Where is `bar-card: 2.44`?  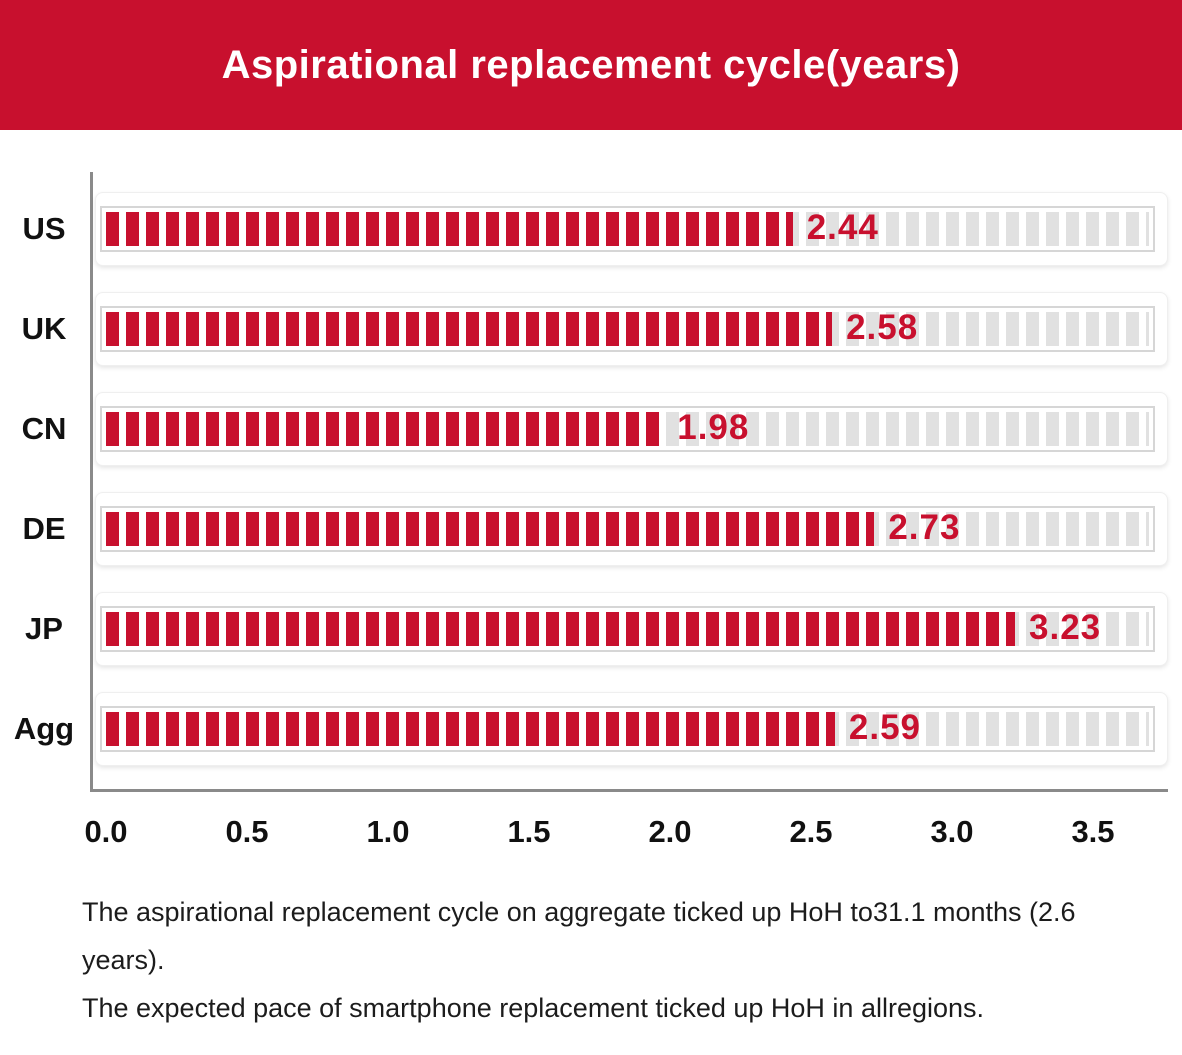
bar-card: 2.44 is located at coordinates (631, 229).